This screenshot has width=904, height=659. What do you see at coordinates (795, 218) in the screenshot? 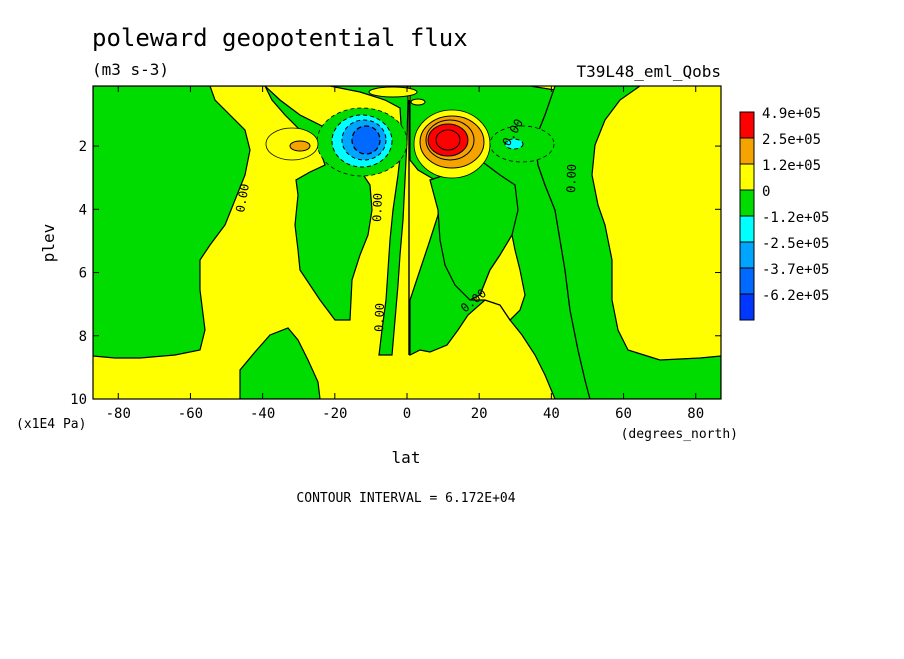
I see `colorbar-label: -1.2e+05` at bounding box center [795, 218].